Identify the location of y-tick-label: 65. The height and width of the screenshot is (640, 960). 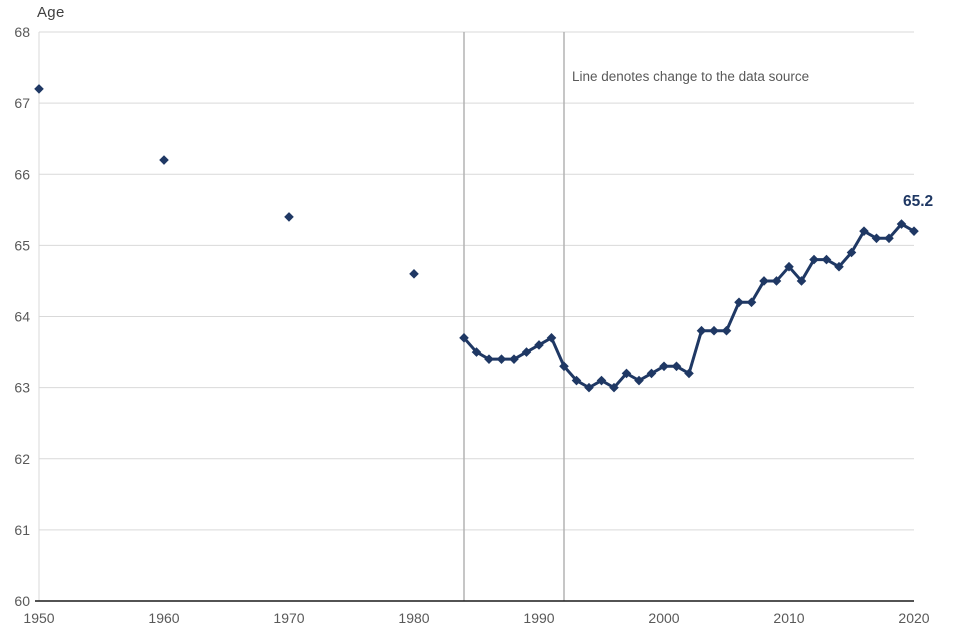
(22, 245).